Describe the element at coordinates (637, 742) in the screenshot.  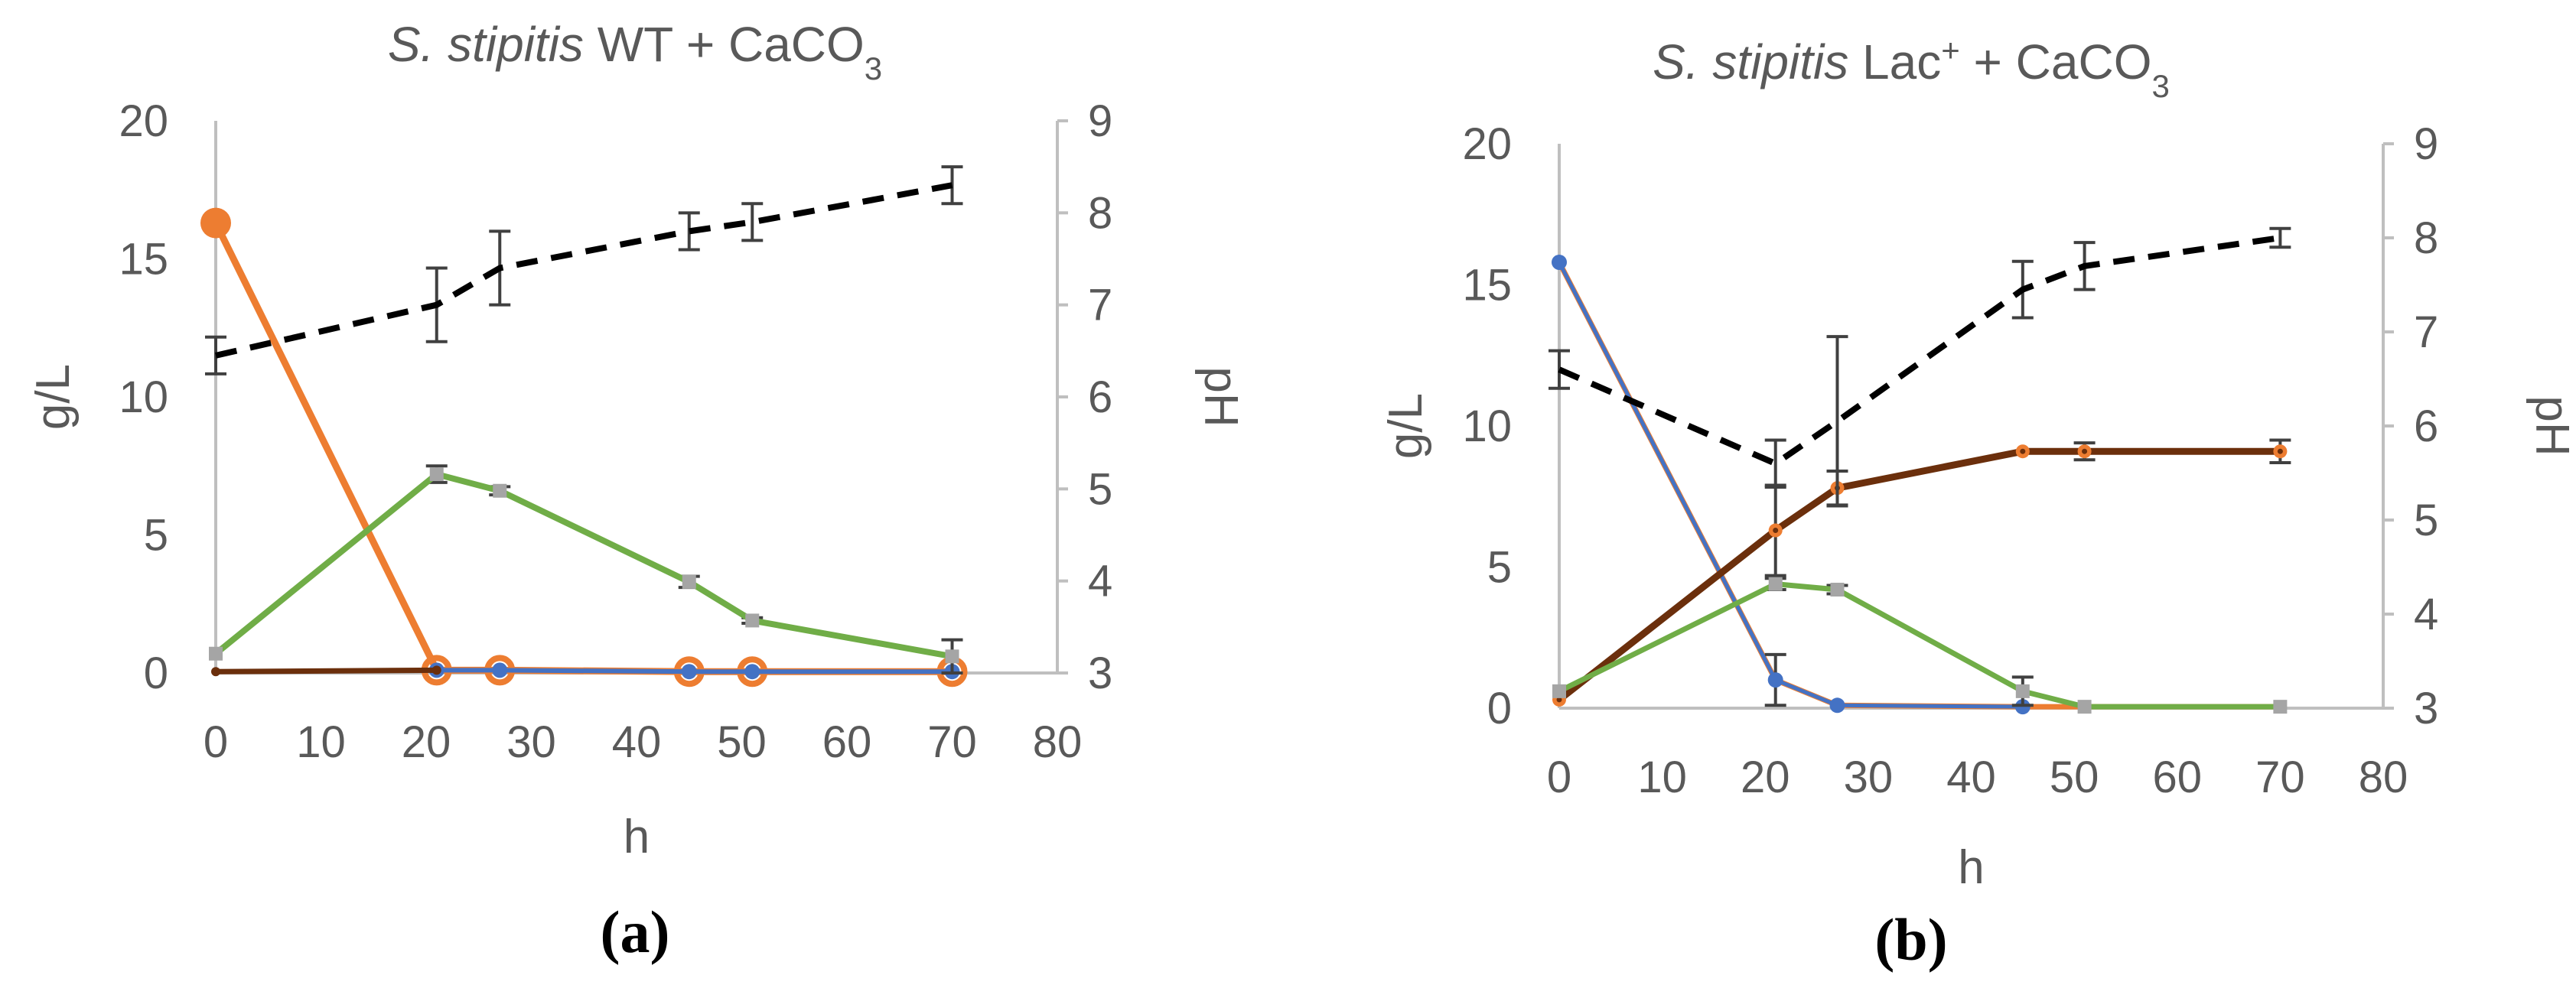
I see `c0-x-tick-label: 40` at that location.